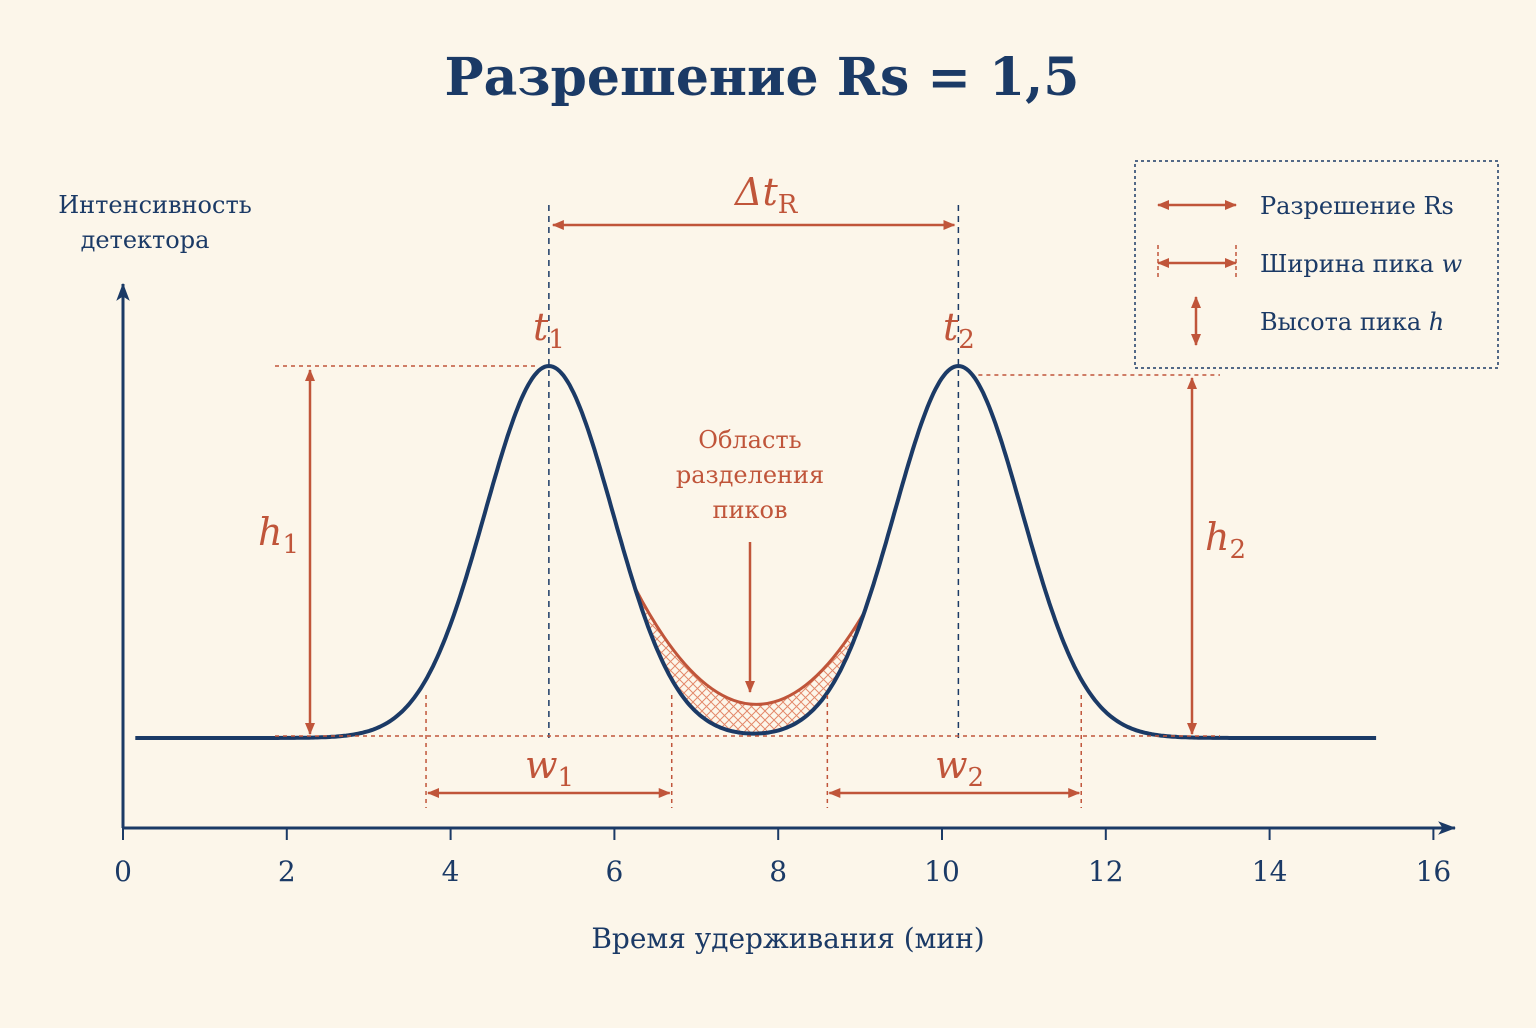  I want to click on legend-box, so click(1316, 264).